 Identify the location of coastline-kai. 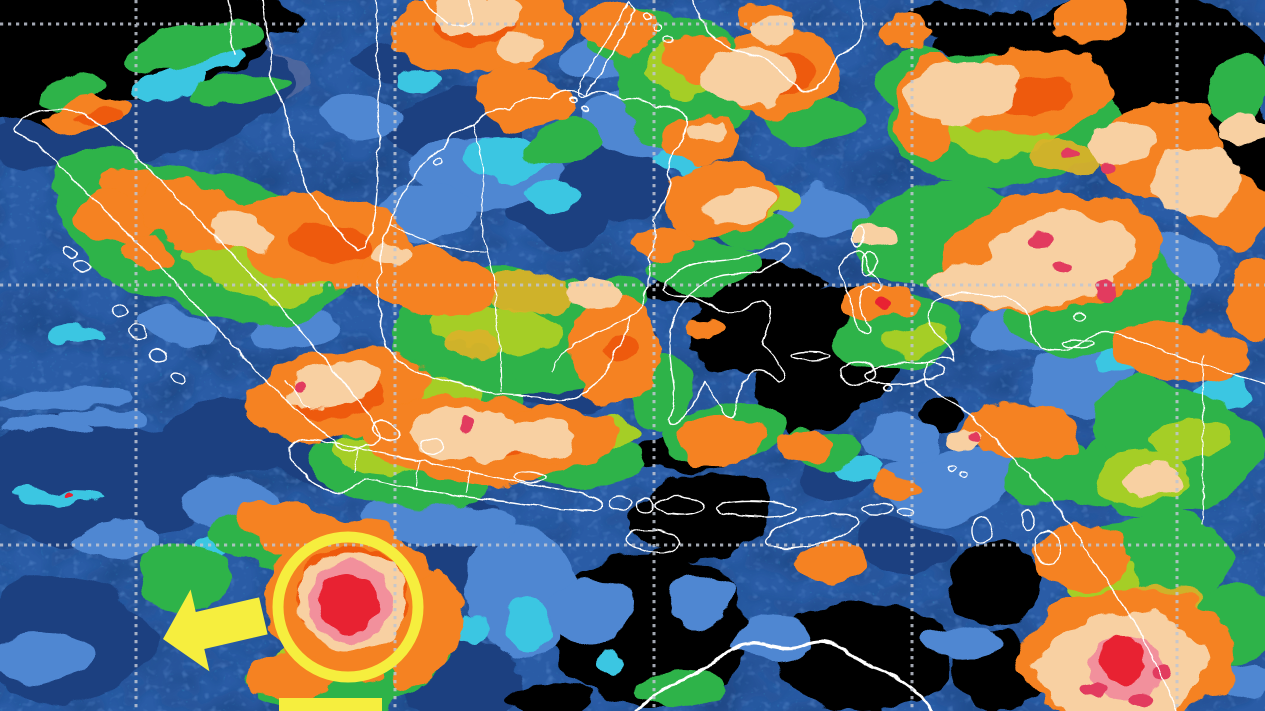
(1028, 520).